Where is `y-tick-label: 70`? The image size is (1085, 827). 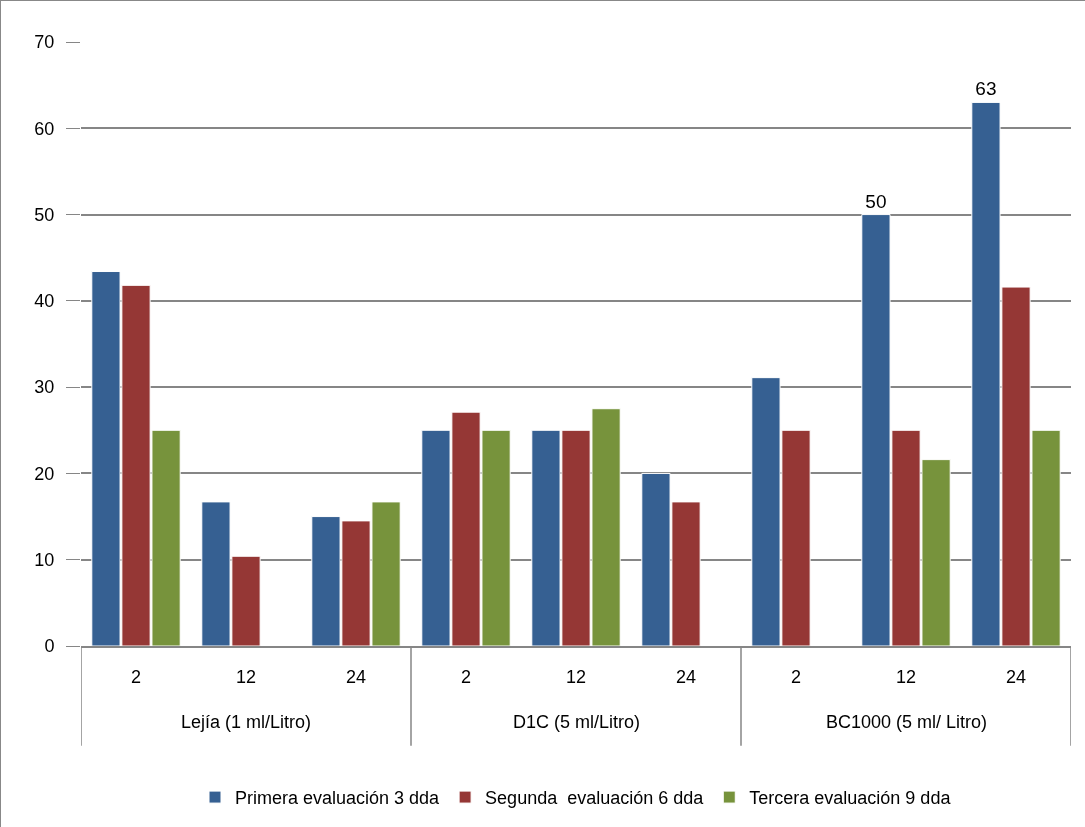
y-tick-label: 70 is located at coordinates (44, 42).